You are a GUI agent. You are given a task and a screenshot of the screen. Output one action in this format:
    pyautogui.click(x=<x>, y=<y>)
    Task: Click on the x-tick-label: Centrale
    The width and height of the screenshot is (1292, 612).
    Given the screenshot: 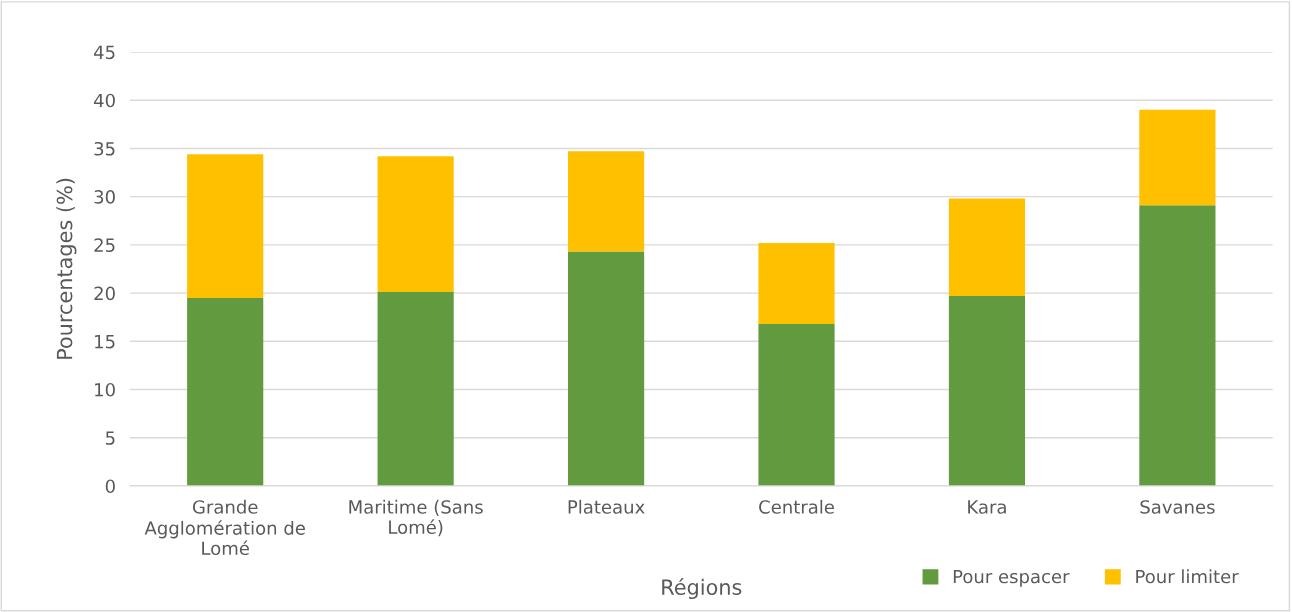 What is the action you would take?
    pyautogui.click(x=796, y=506)
    